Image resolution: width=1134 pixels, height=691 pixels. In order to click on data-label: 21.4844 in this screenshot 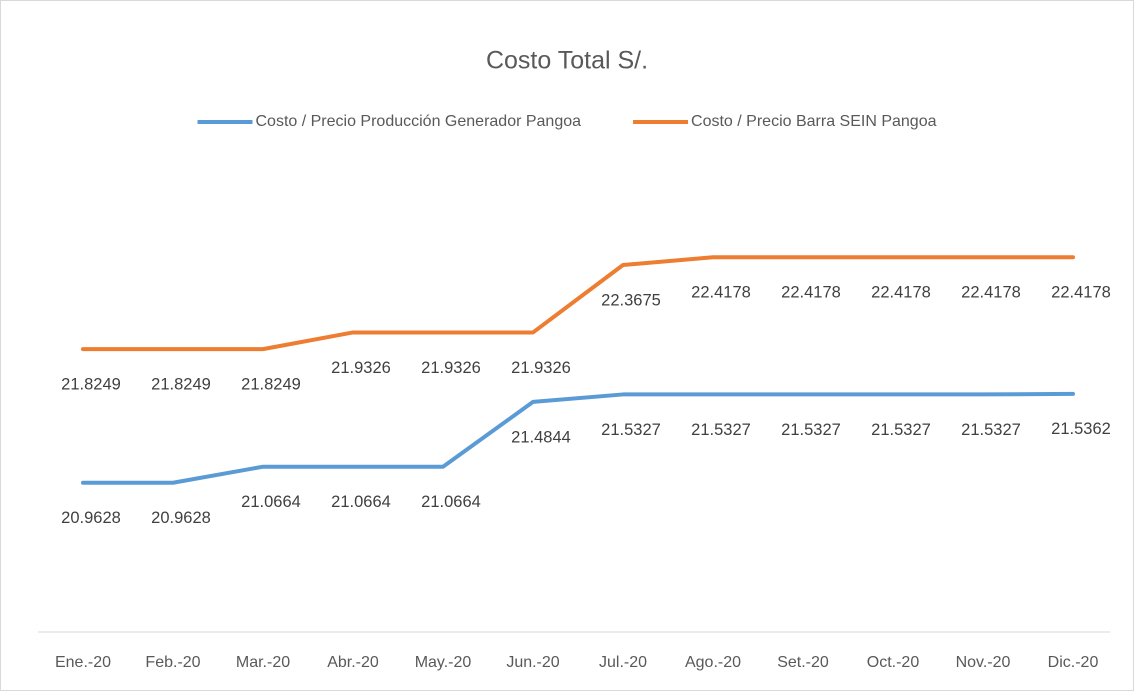, I will do `click(541, 437)`.